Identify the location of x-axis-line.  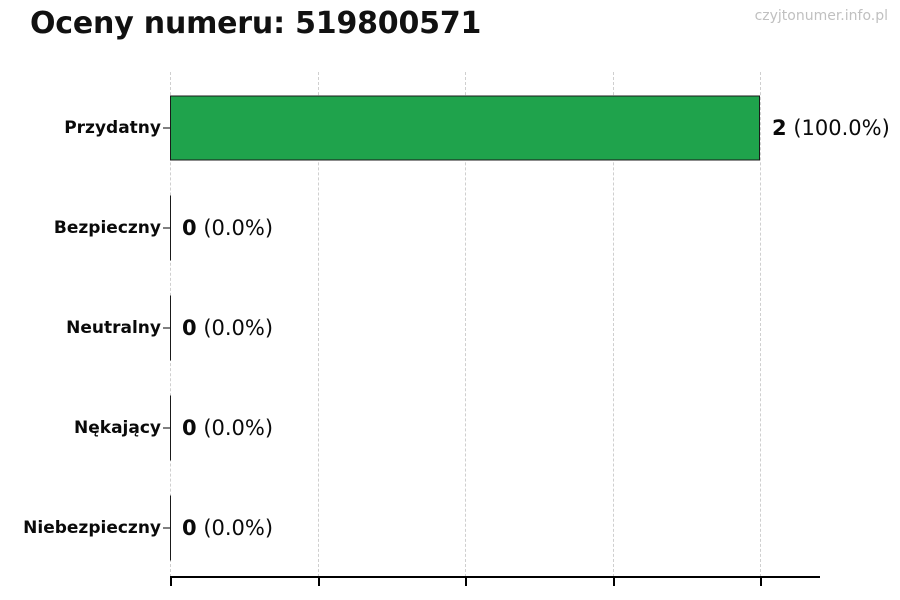
(495, 577).